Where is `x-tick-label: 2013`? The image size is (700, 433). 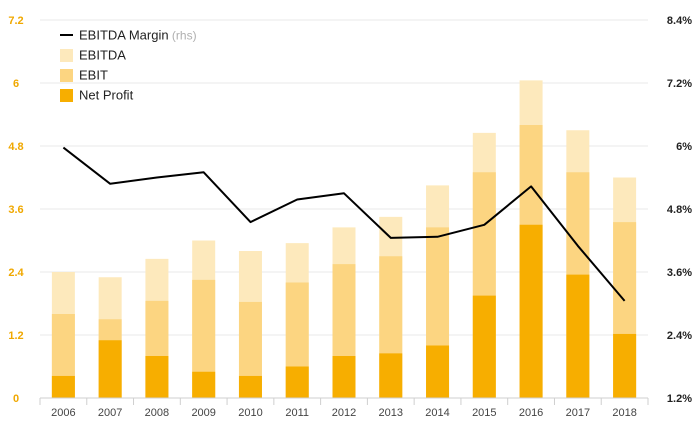
x-tick-label: 2013 is located at coordinates (391, 413).